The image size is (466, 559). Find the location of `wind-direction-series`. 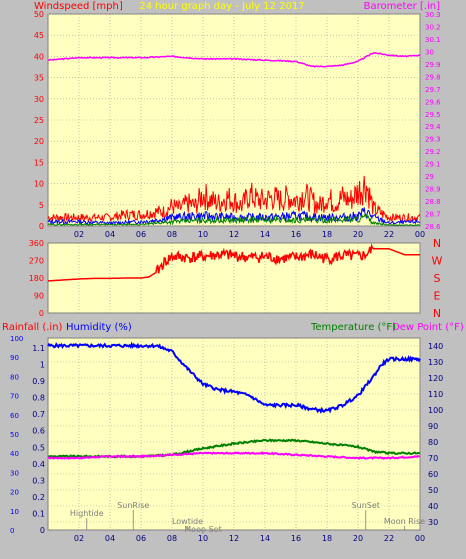

wind-direction-series is located at coordinates (234, 262).